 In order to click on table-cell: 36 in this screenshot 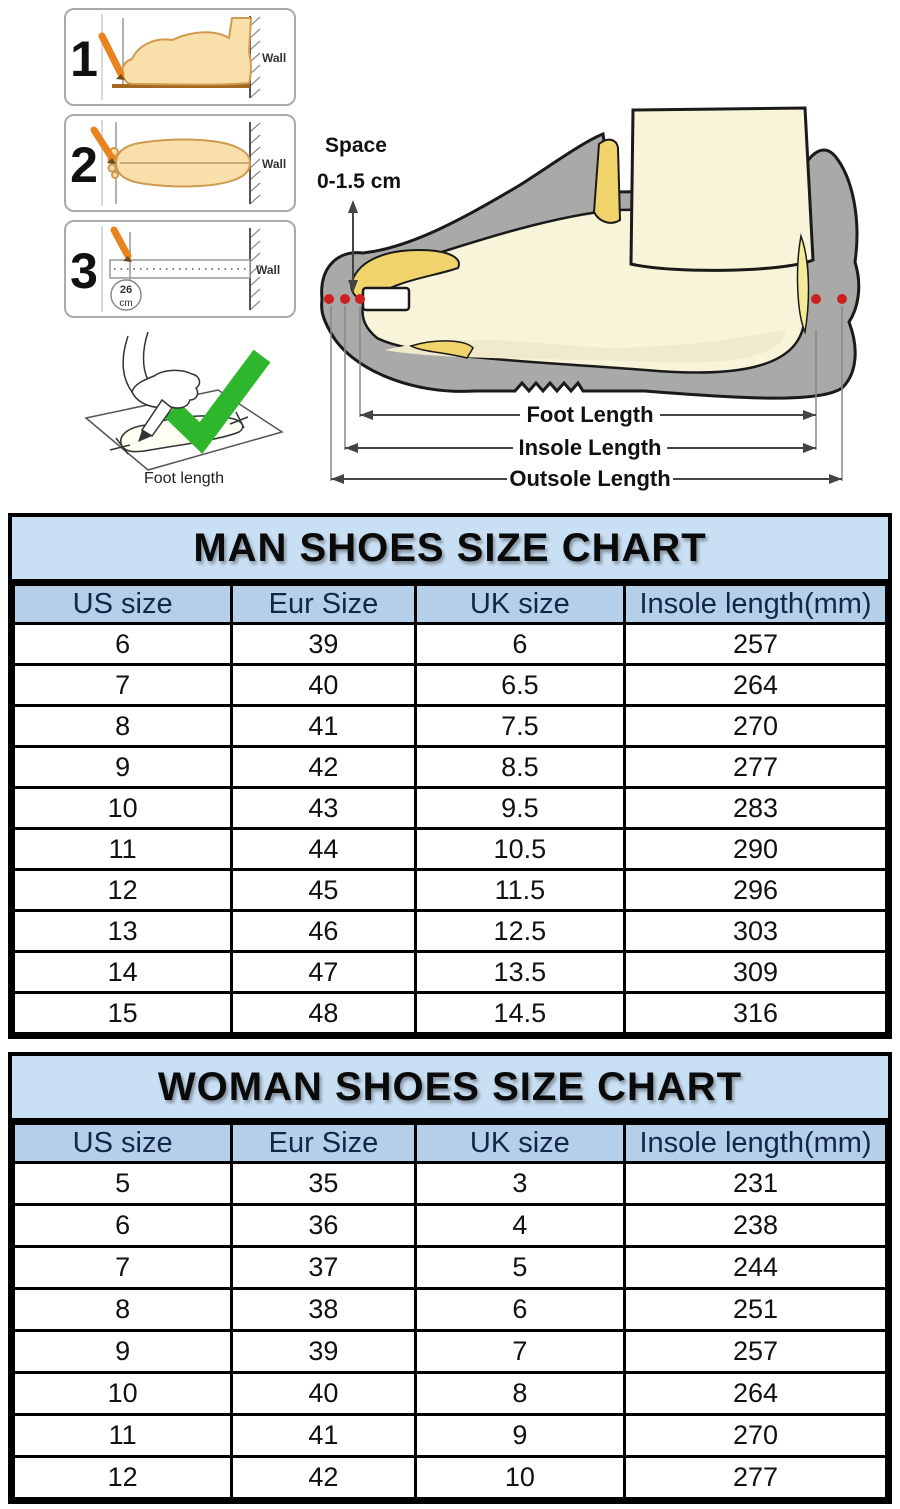, I will do `click(323, 1225)`.